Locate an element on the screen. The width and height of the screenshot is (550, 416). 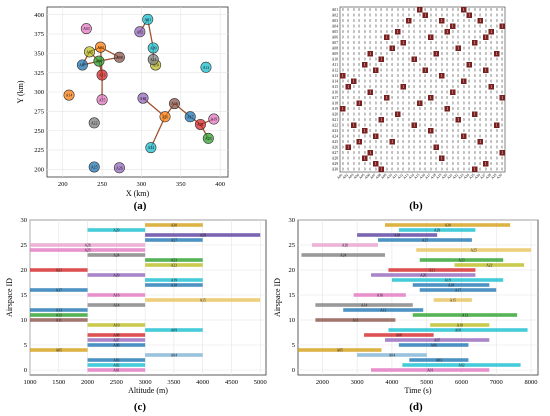
node-label: A12 is located at coordinates (206, 68).